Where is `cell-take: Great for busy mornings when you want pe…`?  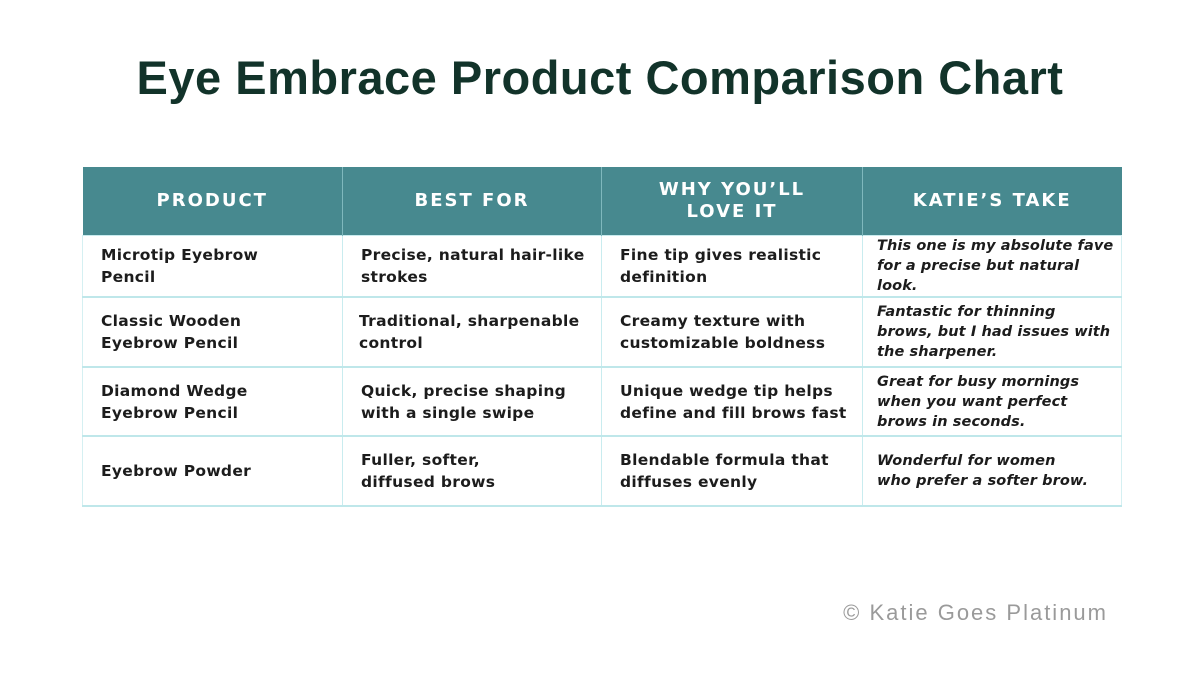
cell-take: Great for busy mornings when you want pe… is located at coordinates (992, 401).